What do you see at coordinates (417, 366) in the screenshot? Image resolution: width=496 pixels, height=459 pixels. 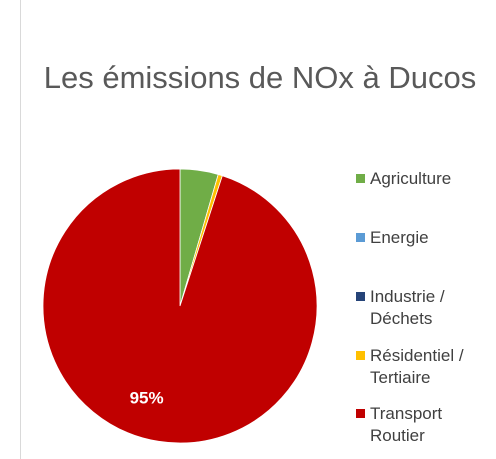 I see `legend-label: Résidentiel / Tertiaire` at bounding box center [417, 366].